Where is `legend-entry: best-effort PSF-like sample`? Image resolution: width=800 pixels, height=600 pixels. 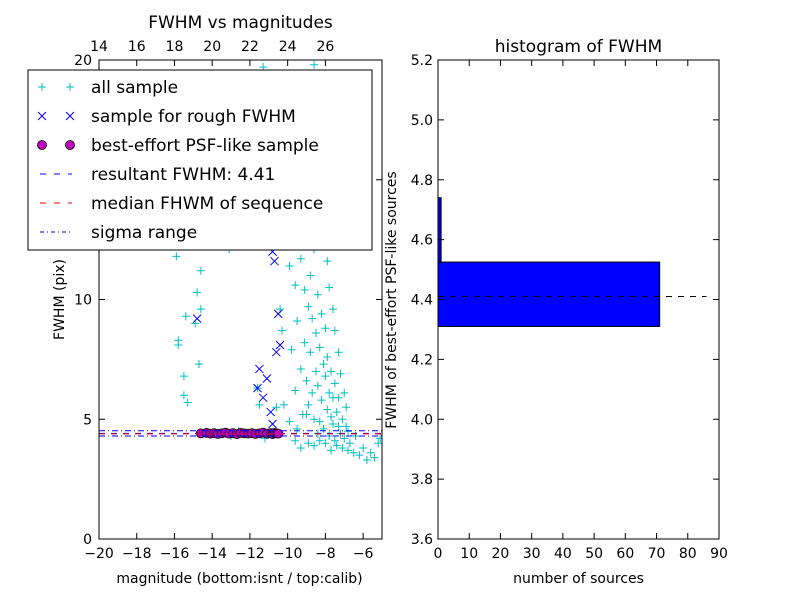
legend-entry: best-effort PSF-like sample is located at coordinates (178, 146).